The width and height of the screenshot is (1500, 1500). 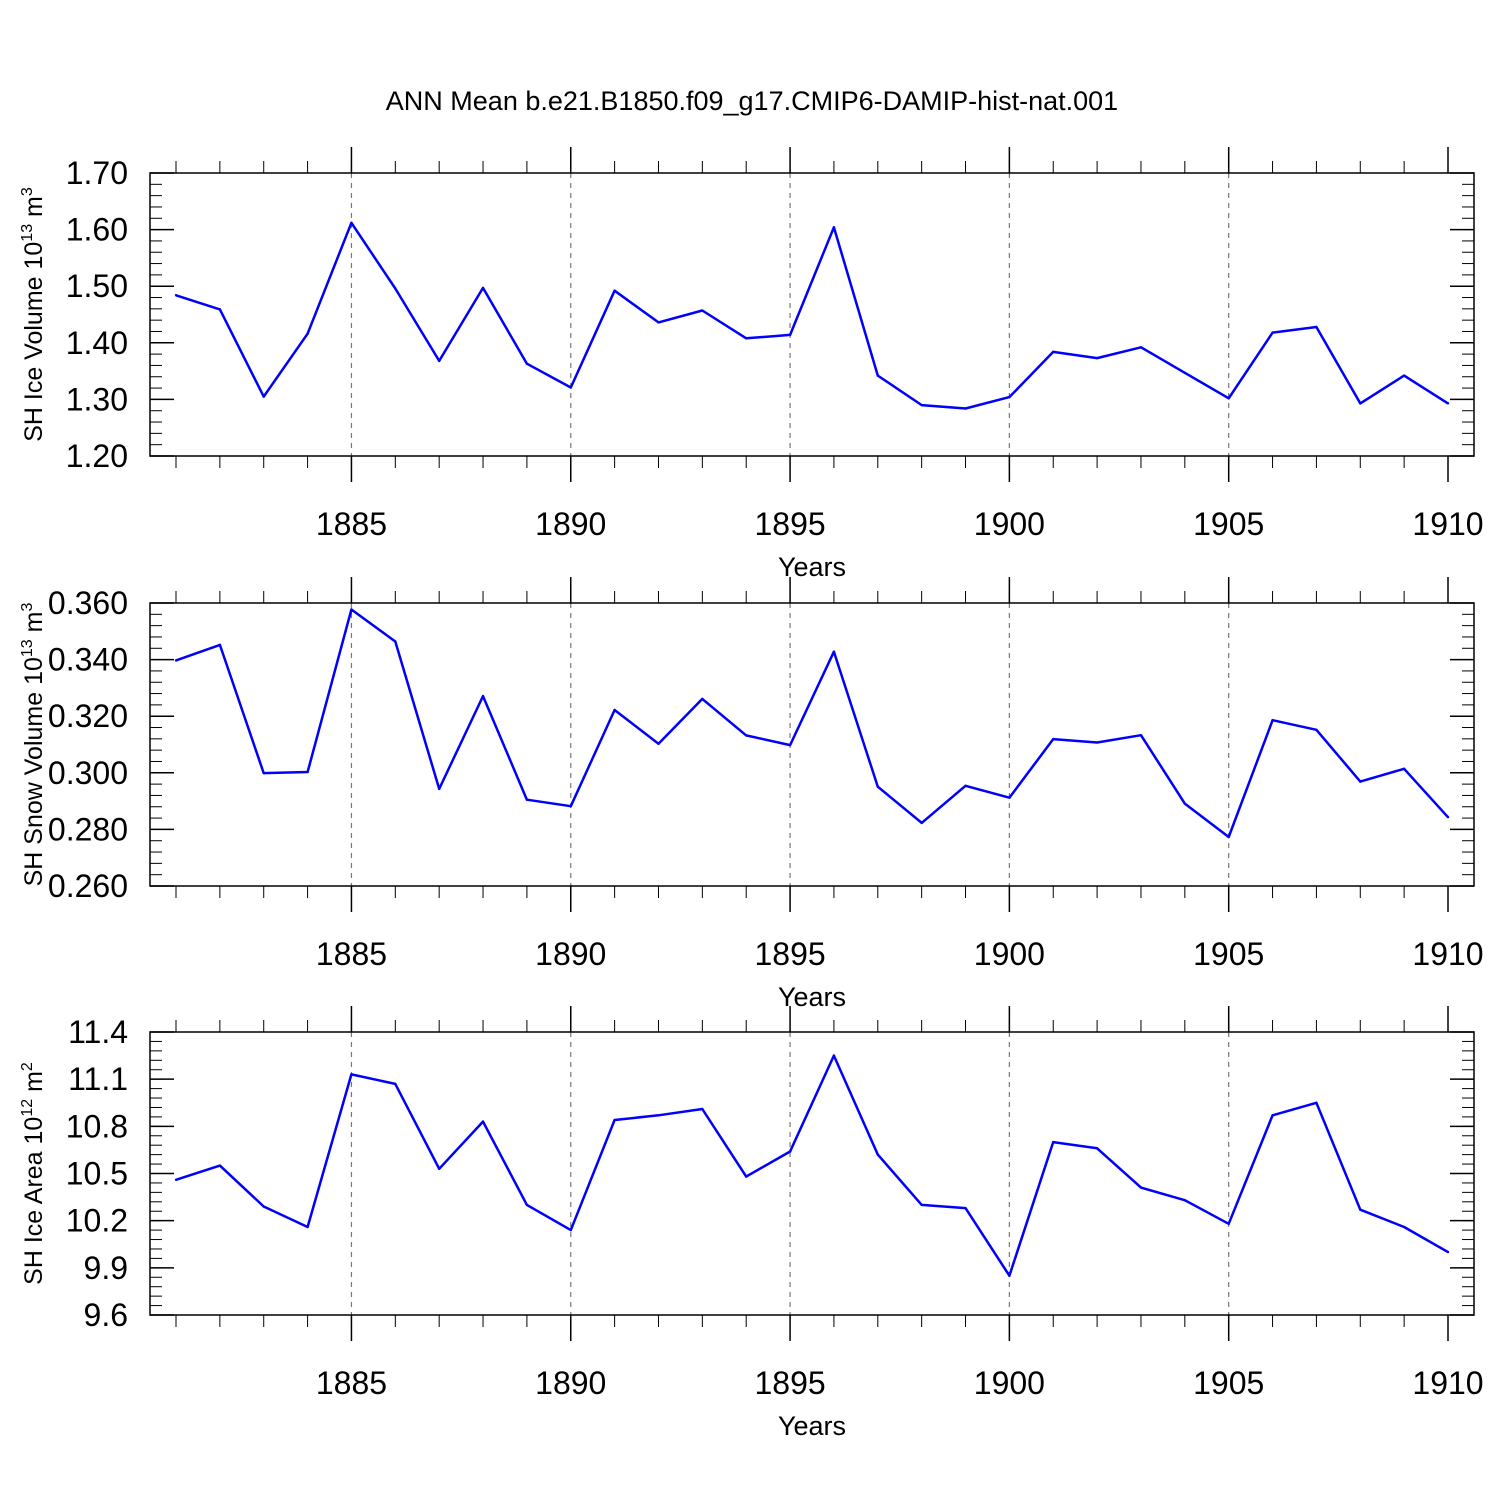 What do you see at coordinates (97, 173) in the screenshot?
I see `y-tick-label: 1.70` at bounding box center [97, 173].